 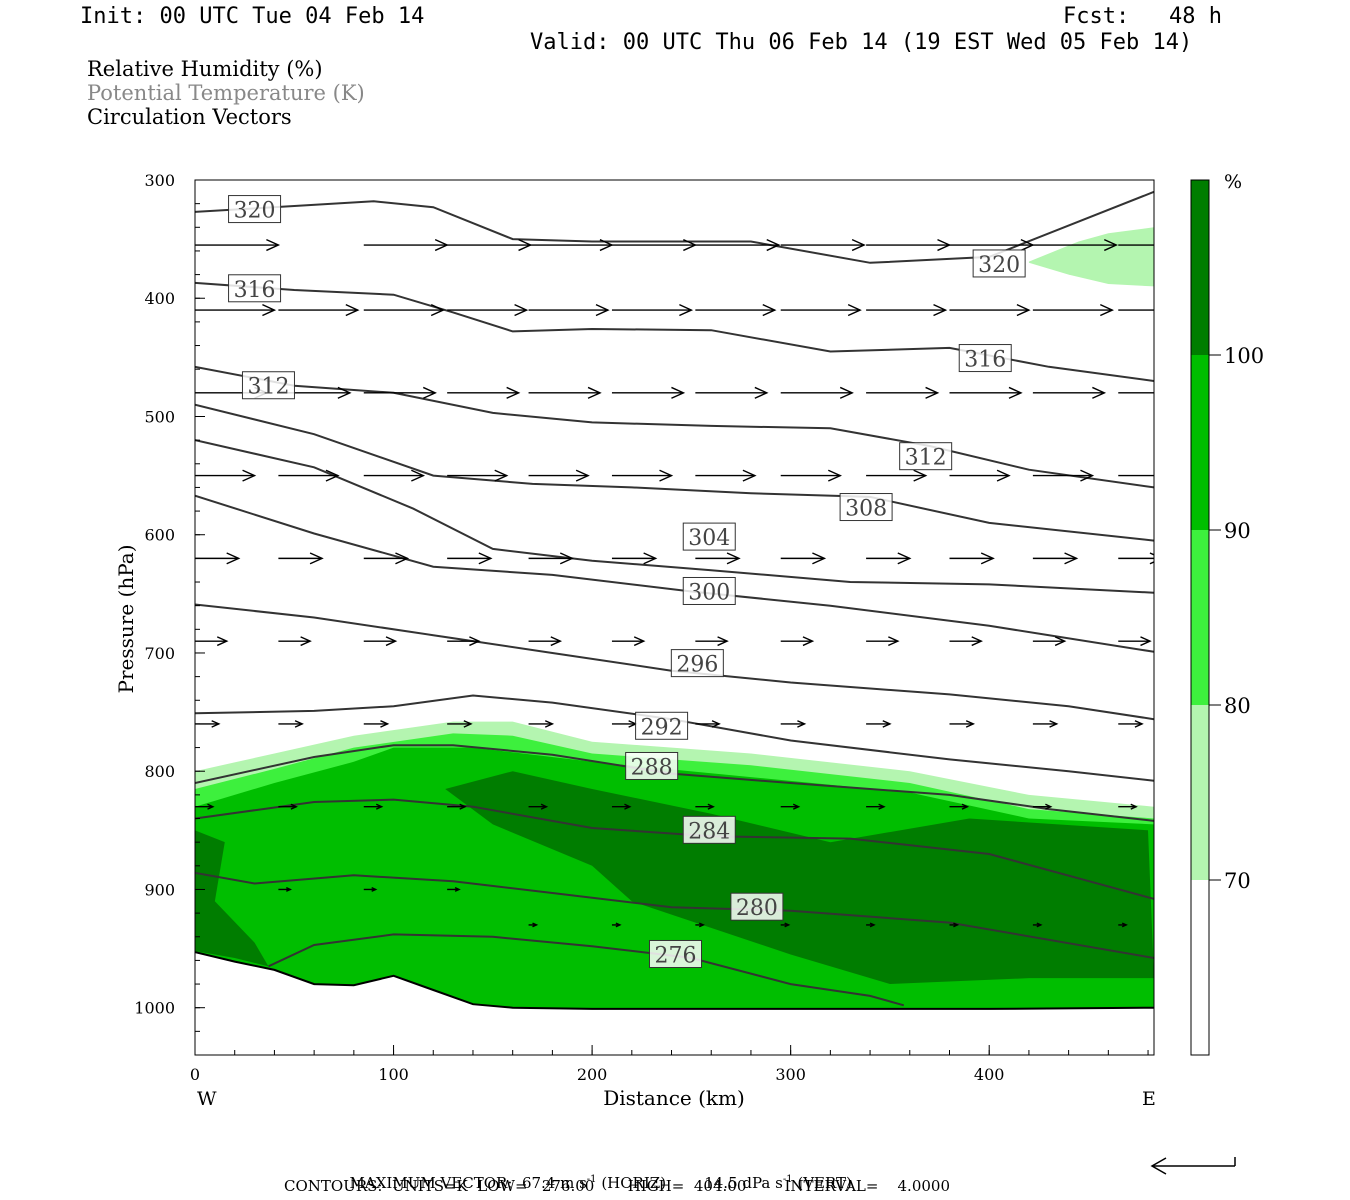 What do you see at coordinates (757, 908) in the screenshot?
I see `contour-label-text: 280` at bounding box center [757, 908].